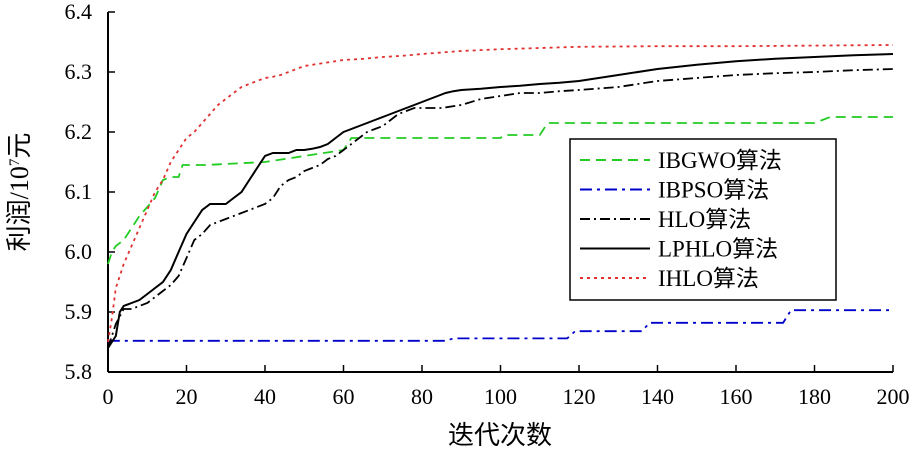 The image size is (921, 450). Describe the element at coordinates (344, 396) in the screenshot. I see `x-tick-label: 60` at that location.